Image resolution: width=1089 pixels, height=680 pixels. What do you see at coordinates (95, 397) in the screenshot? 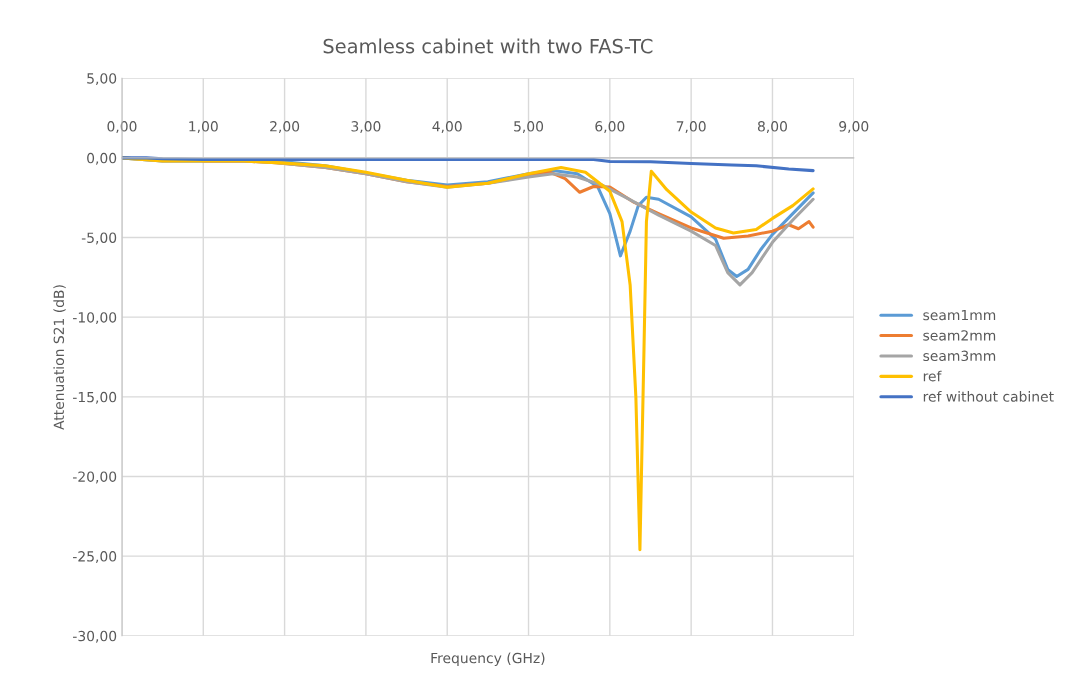
I see `y-tick-label: -15,00` at bounding box center [95, 397].